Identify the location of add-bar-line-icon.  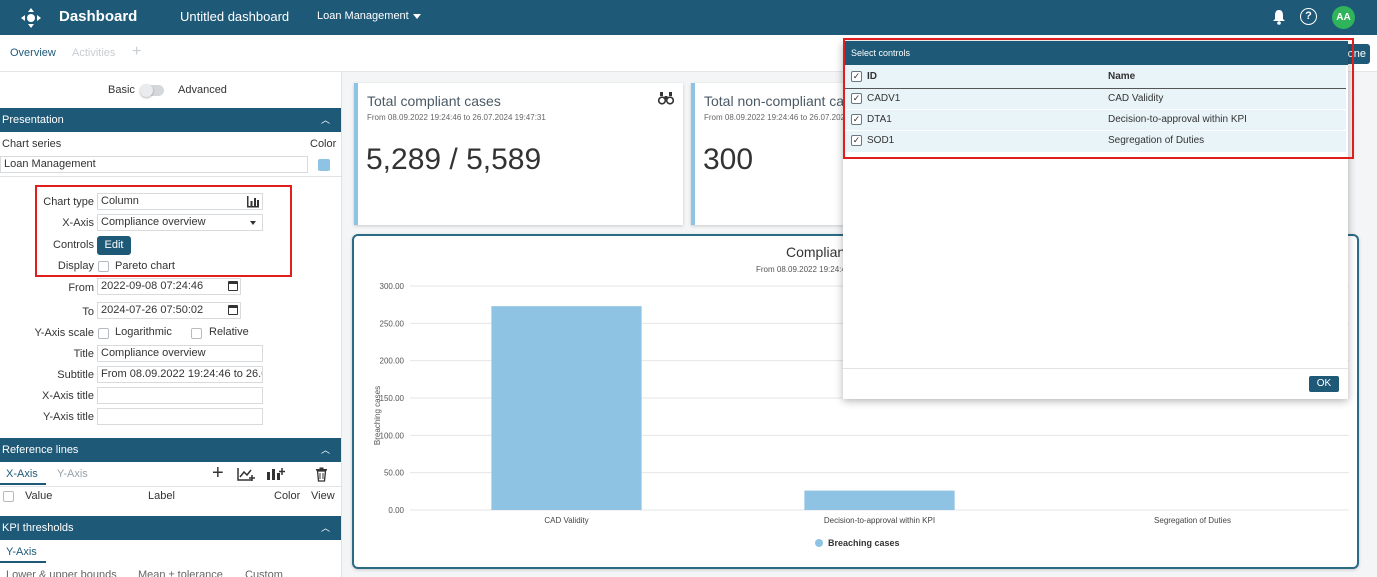
(276, 474).